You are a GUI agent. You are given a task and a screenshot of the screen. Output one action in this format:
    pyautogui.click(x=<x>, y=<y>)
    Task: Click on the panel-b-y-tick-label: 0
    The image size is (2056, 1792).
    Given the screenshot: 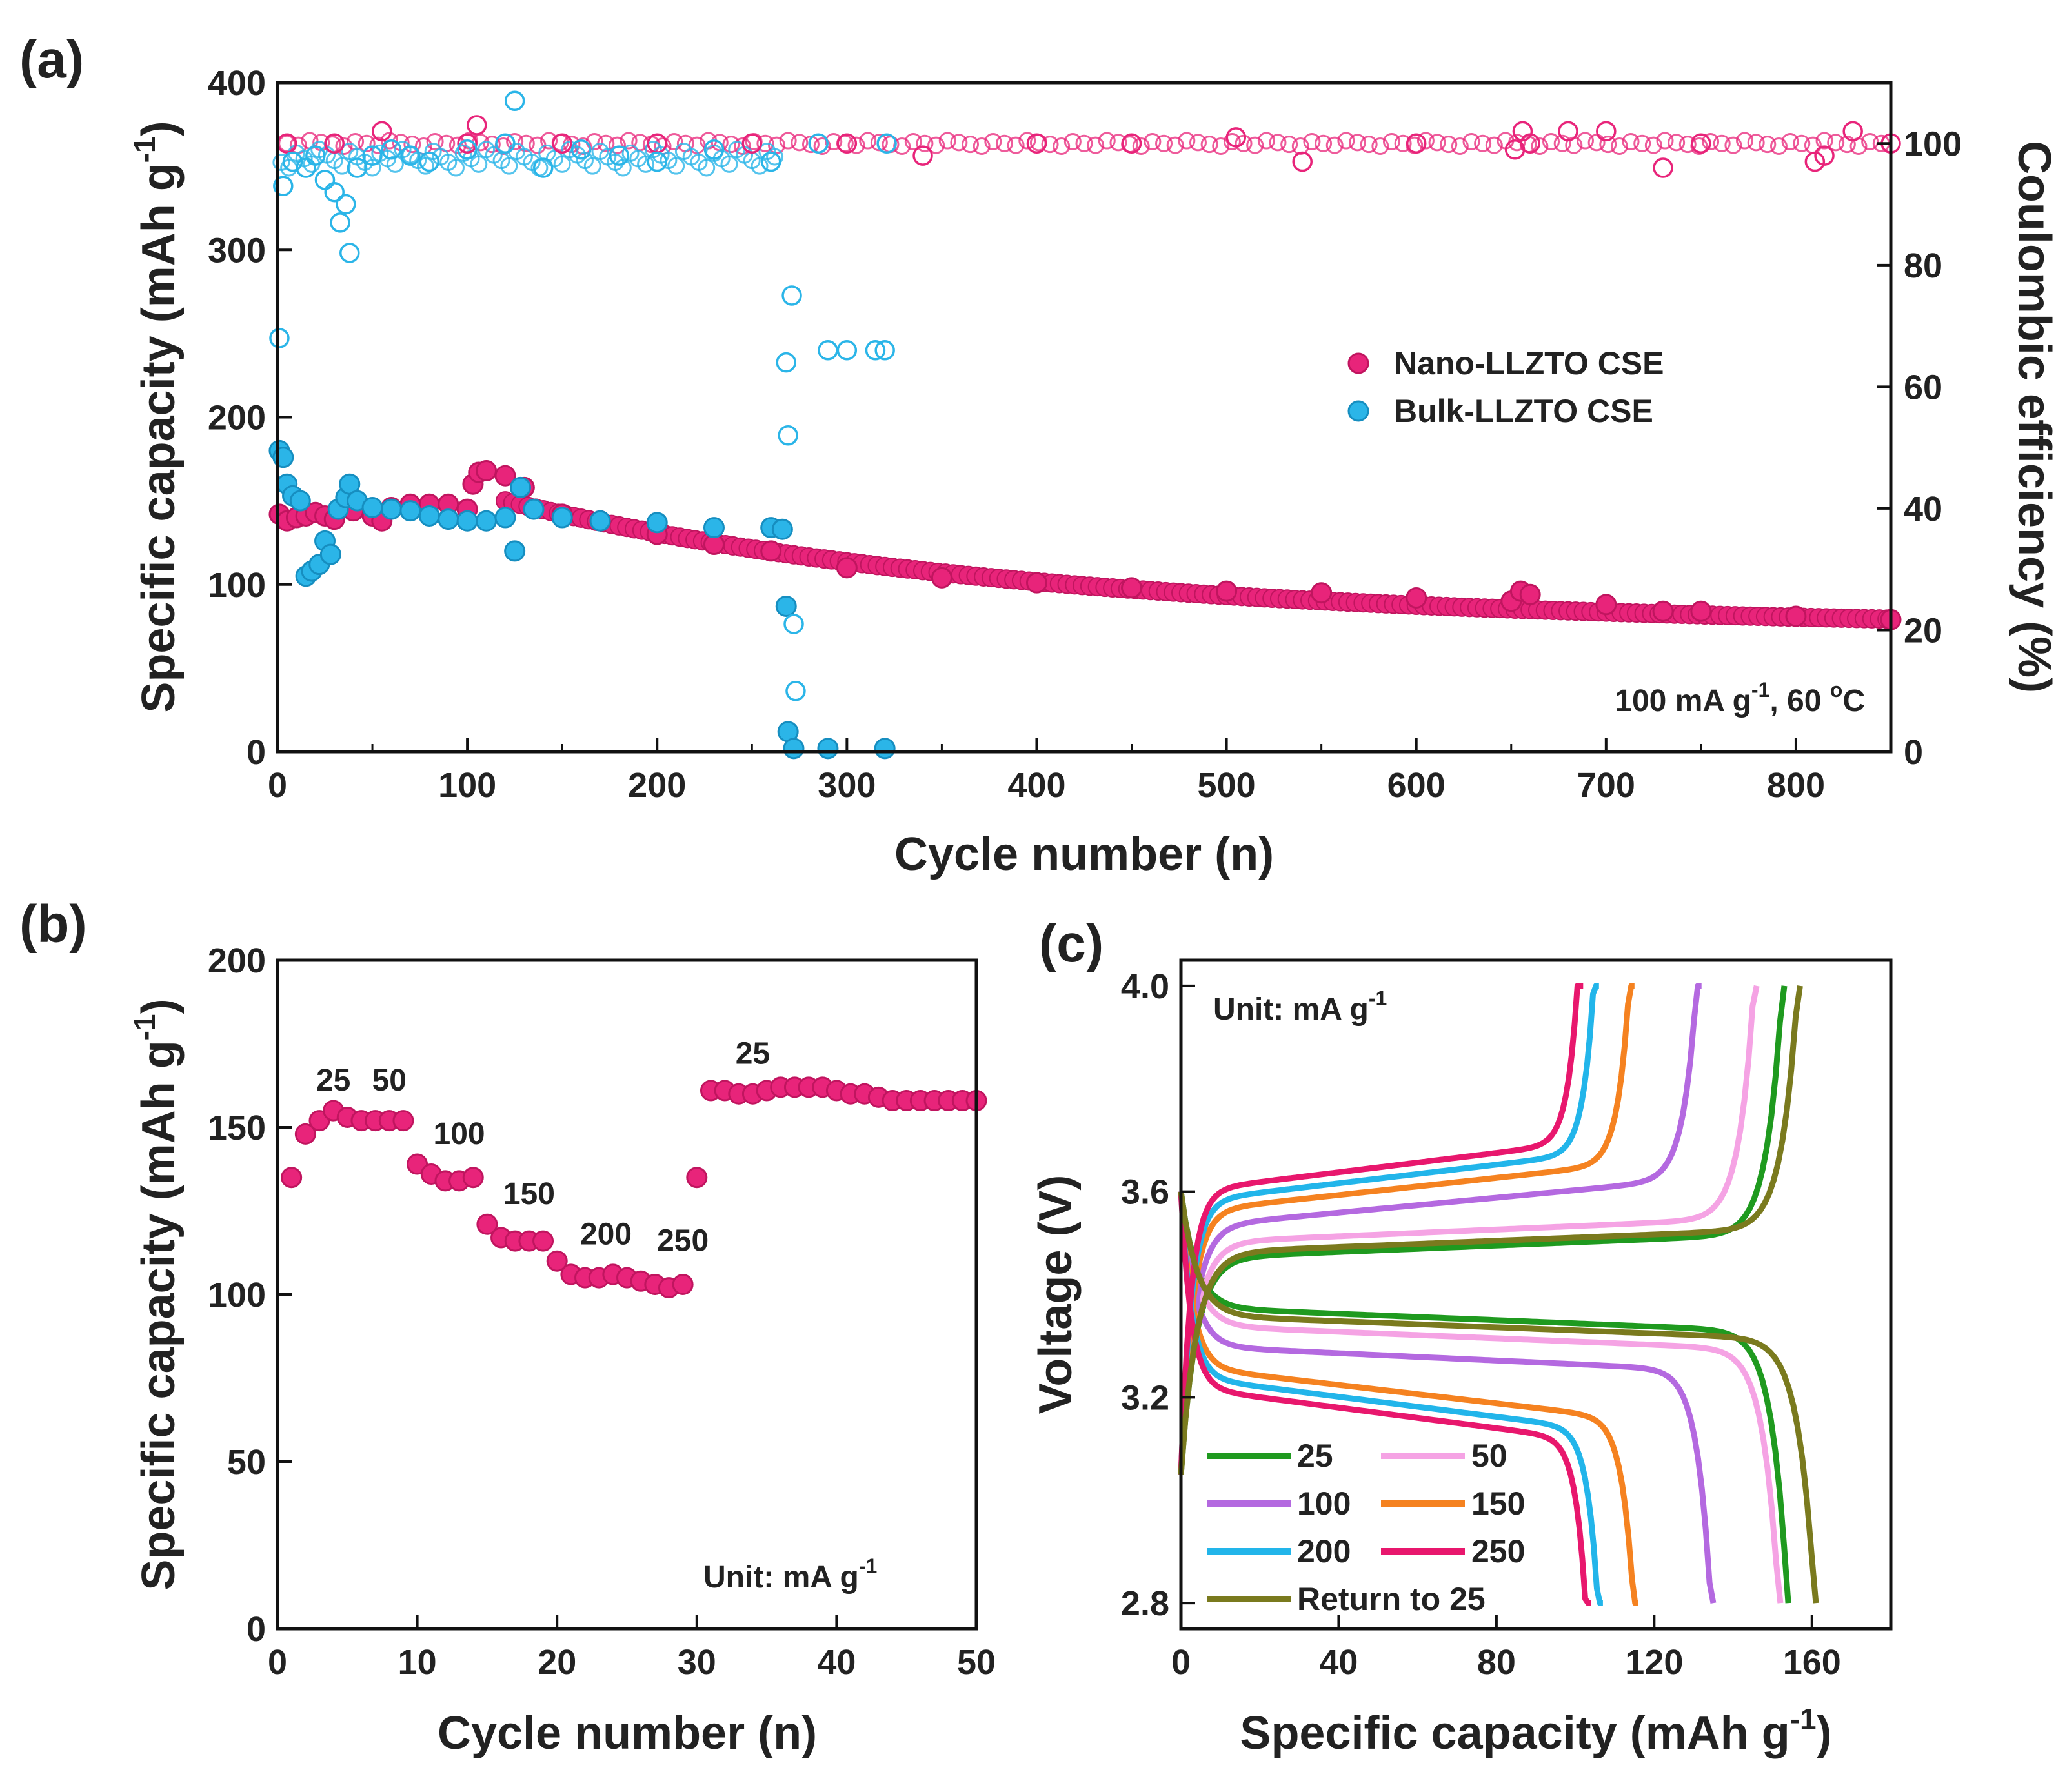 What is the action you would take?
    pyautogui.click(x=256, y=1629)
    